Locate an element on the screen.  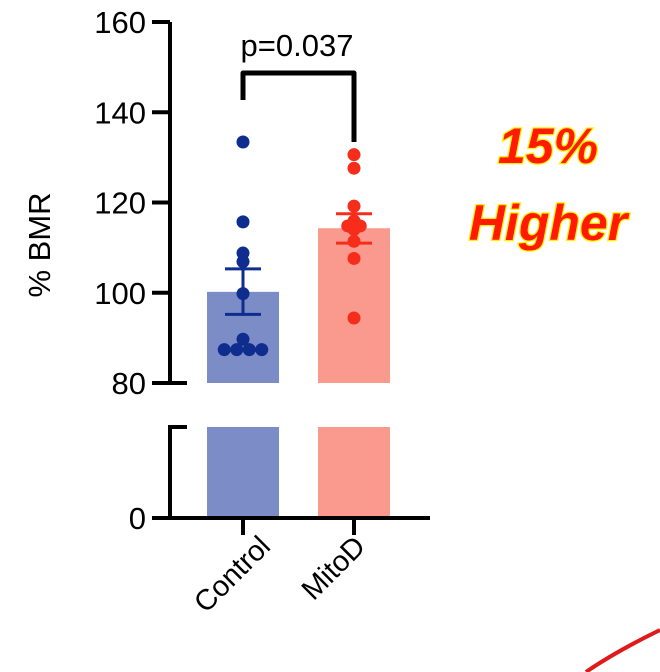
annotation-curve is located at coordinates (622, 650).